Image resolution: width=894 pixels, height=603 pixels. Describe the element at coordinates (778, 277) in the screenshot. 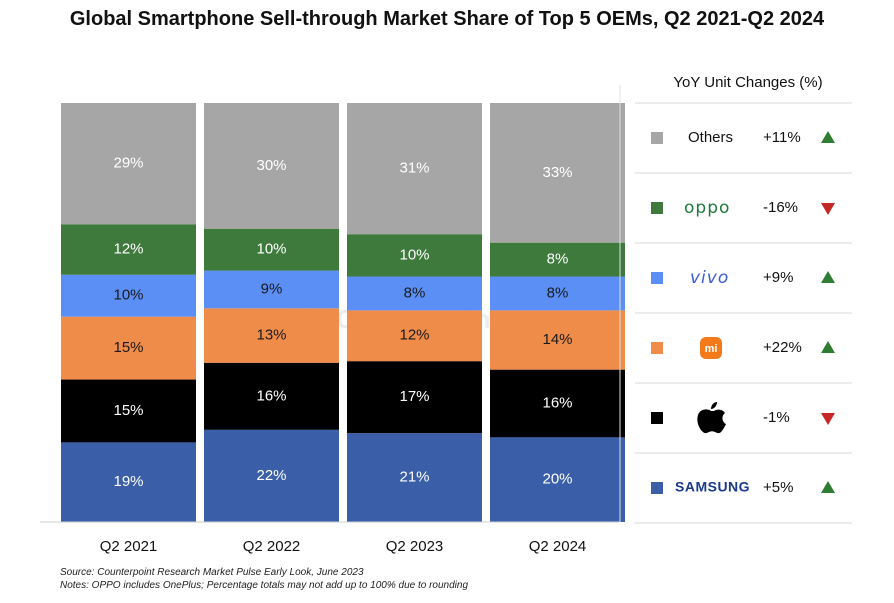

I see `legend-change-vivo: +9%` at that location.